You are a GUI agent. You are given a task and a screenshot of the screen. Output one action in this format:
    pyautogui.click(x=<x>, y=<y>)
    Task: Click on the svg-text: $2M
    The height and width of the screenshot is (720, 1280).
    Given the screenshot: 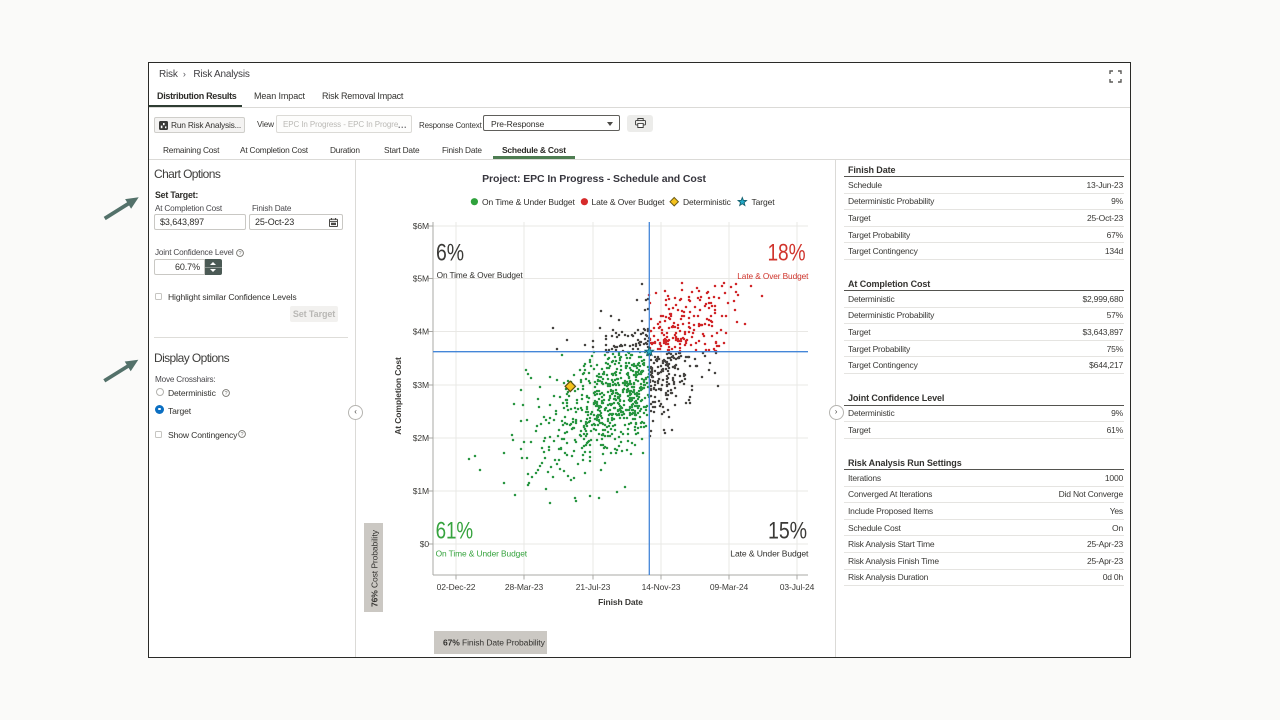 What is the action you would take?
    pyautogui.click(x=421, y=438)
    